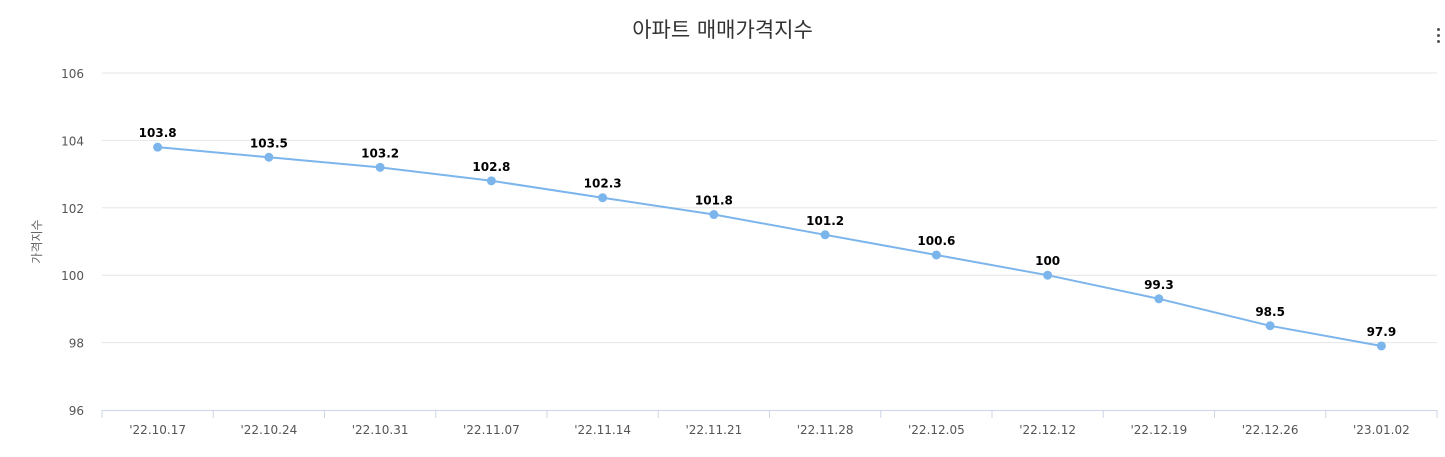 The width and height of the screenshot is (1445, 457). I want to click on y-tick-label: 96, so click(76, 411).